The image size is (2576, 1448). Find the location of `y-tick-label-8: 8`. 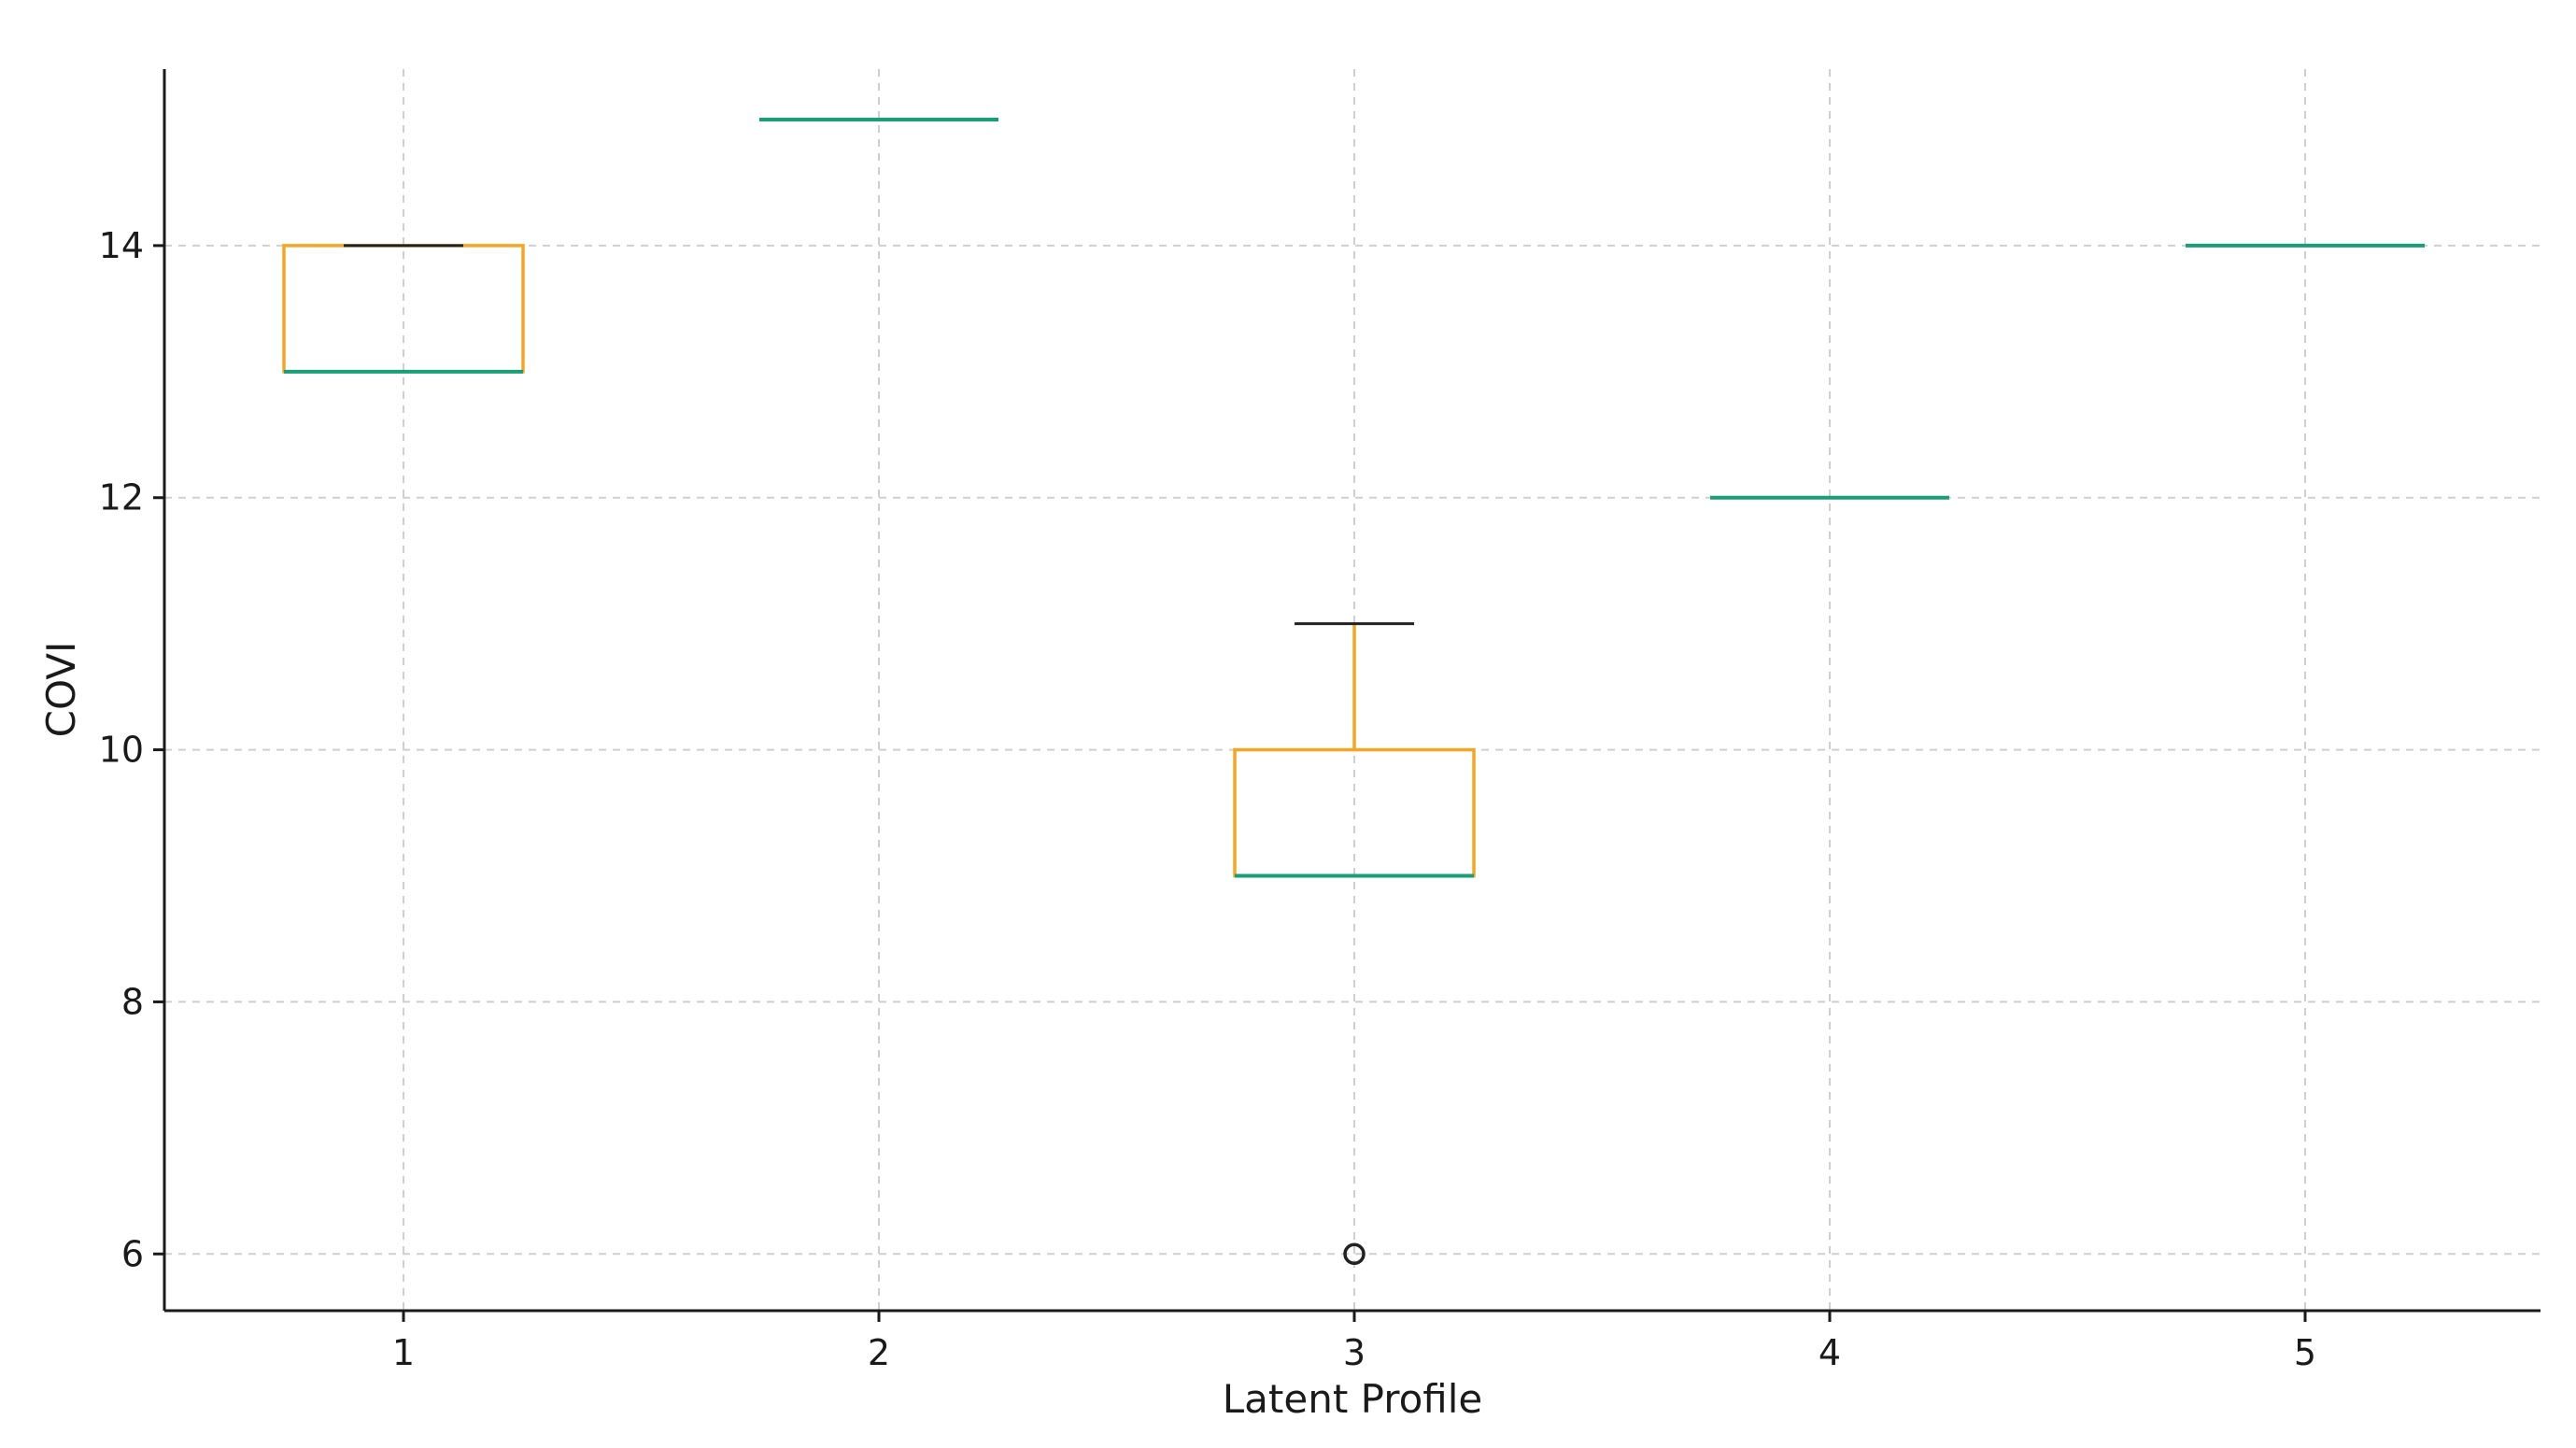

y-tick-label-8: 8 is located at coordinates (132, 1001).